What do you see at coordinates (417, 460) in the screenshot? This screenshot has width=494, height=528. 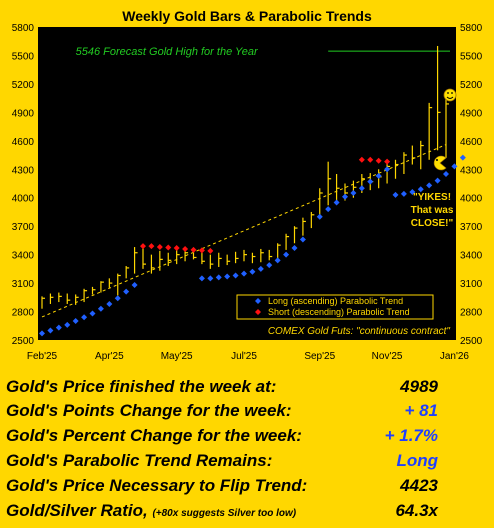 I see `trend-value: Long` at bounding box center [417, 460].